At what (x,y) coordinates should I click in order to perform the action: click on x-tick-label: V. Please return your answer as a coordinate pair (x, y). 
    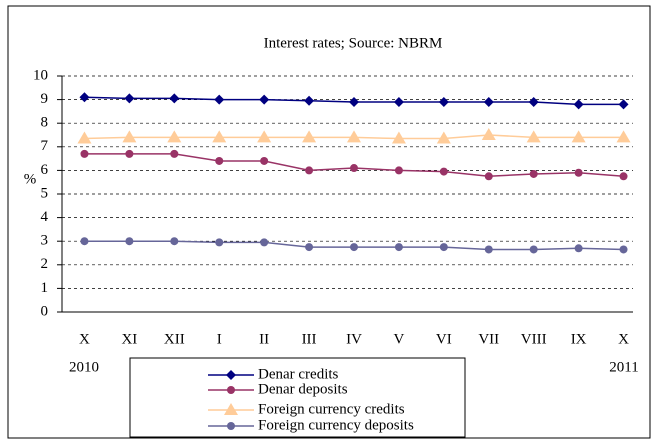
    Looking at the image, I should click on (399, 339).